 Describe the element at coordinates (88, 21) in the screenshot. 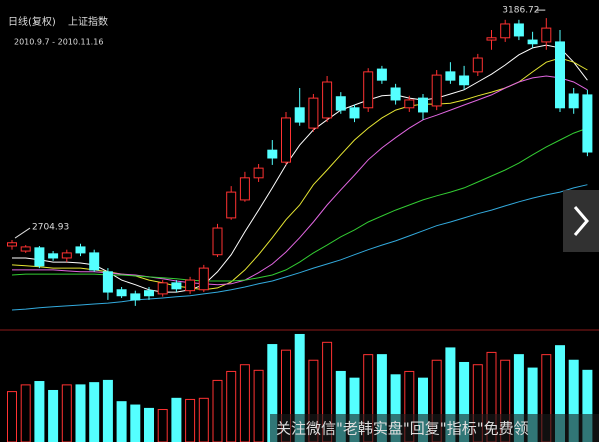

I see `chart-title: 上证指数` at that location.